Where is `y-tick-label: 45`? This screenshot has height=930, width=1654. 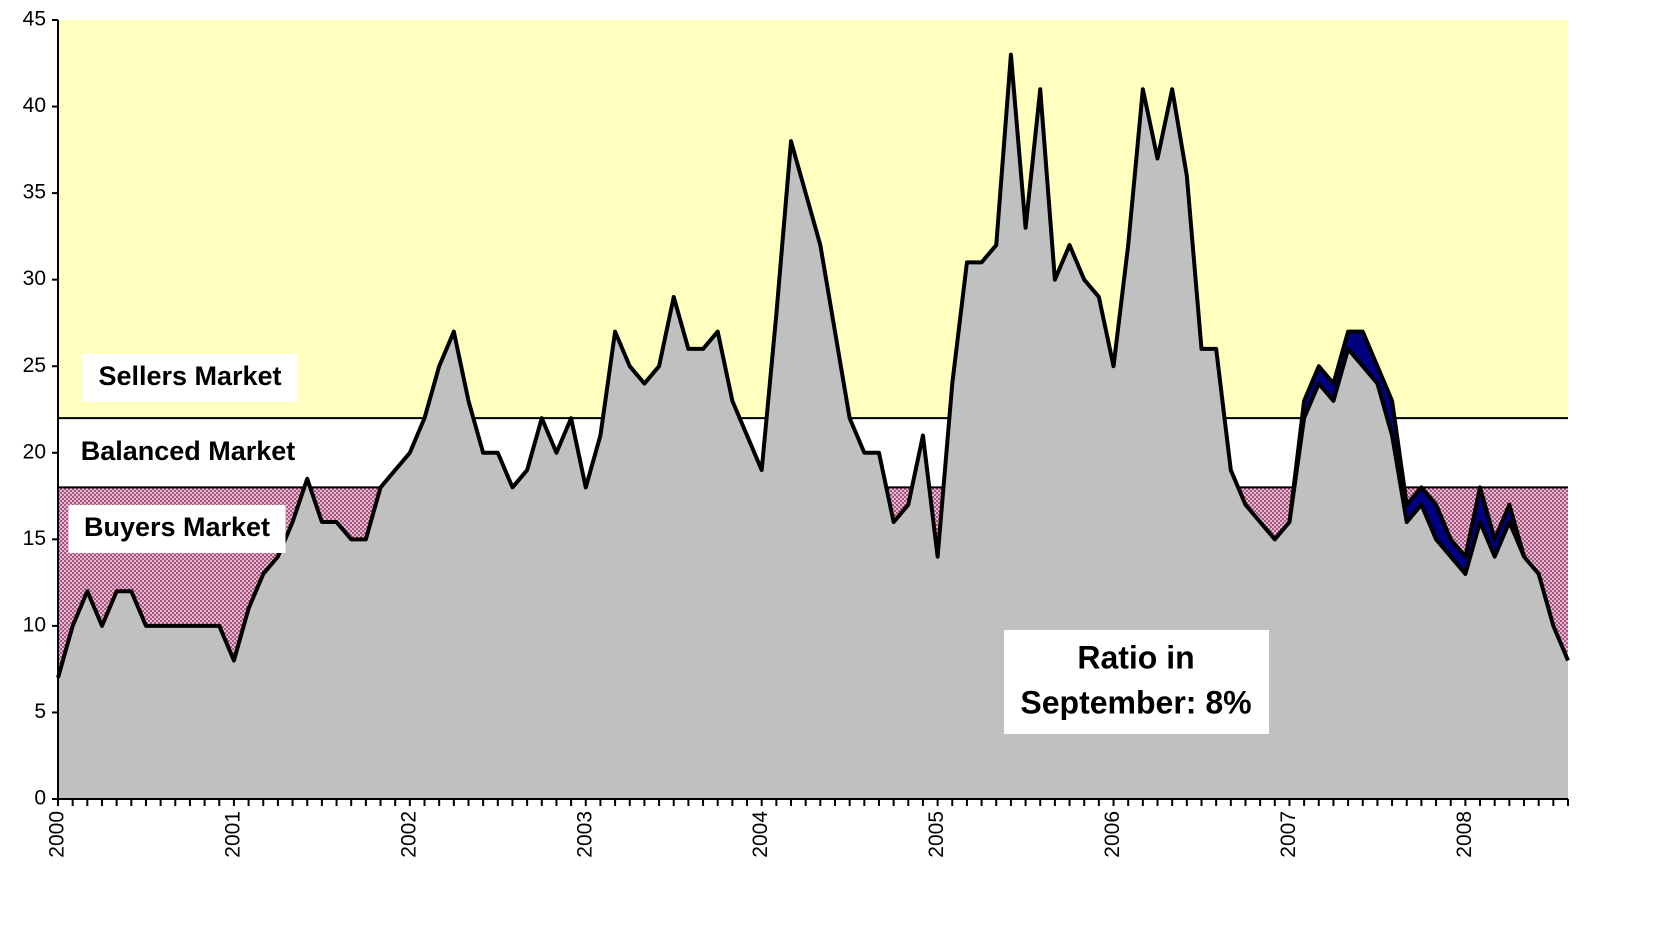
y-tick-label: 45 is located at coordinates (34, 19).